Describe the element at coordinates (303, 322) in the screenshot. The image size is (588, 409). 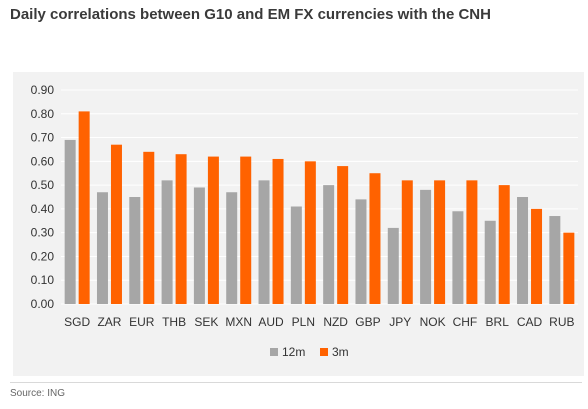
I see `x-tick-label: PLN` at that location.